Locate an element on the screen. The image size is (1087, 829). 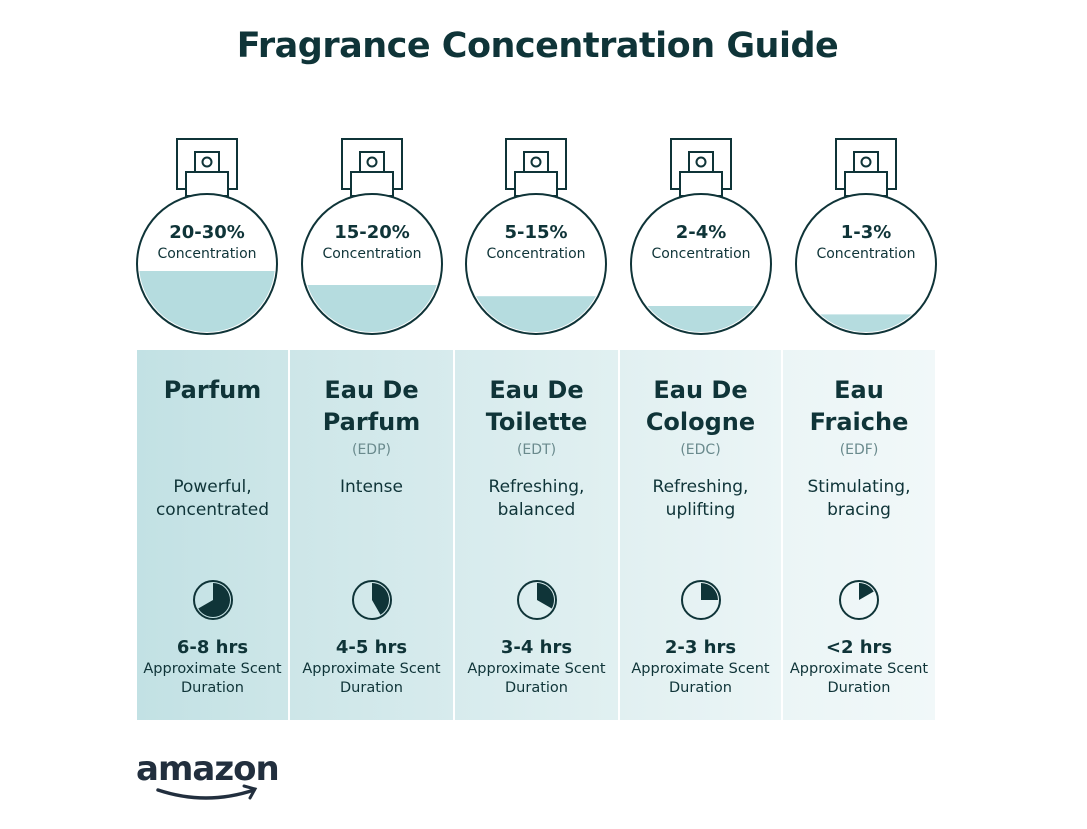
bottle: 2-4% Concentration is located at coordinates (701, 235).